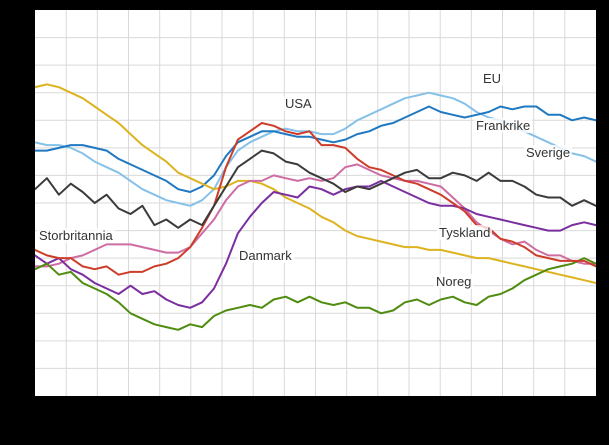  Describe the element at coordinates (76, 235) in the screenshot. I see `series-label-storbritannia: Storbritannia` at that location.